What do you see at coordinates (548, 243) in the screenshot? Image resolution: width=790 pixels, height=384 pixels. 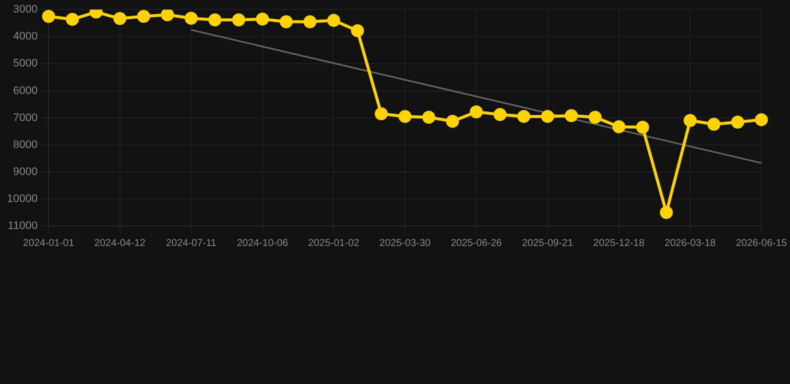 I see `x-tick-label: 2025-09-21` at bounding box center [548, 243].